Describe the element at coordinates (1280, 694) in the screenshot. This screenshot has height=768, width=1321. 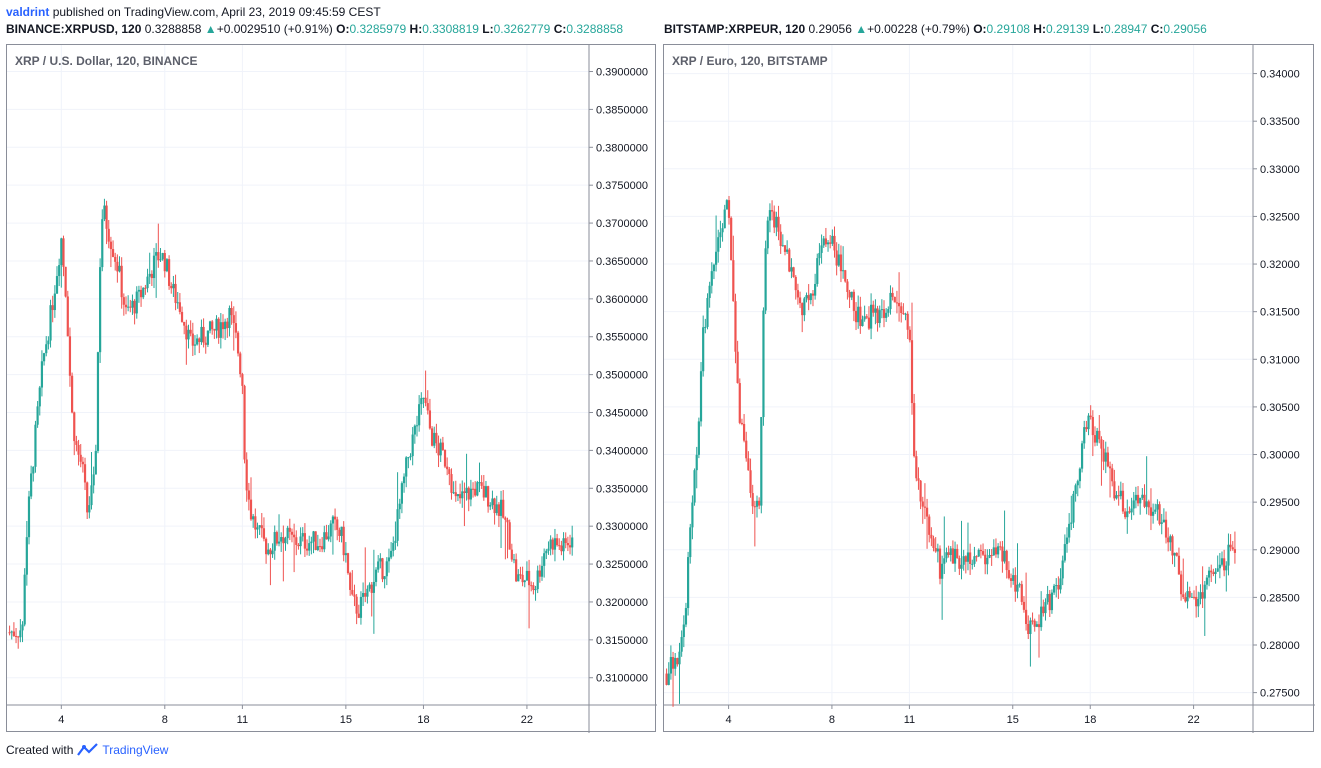
I see `y-tick-label: 0.27500` at that location.